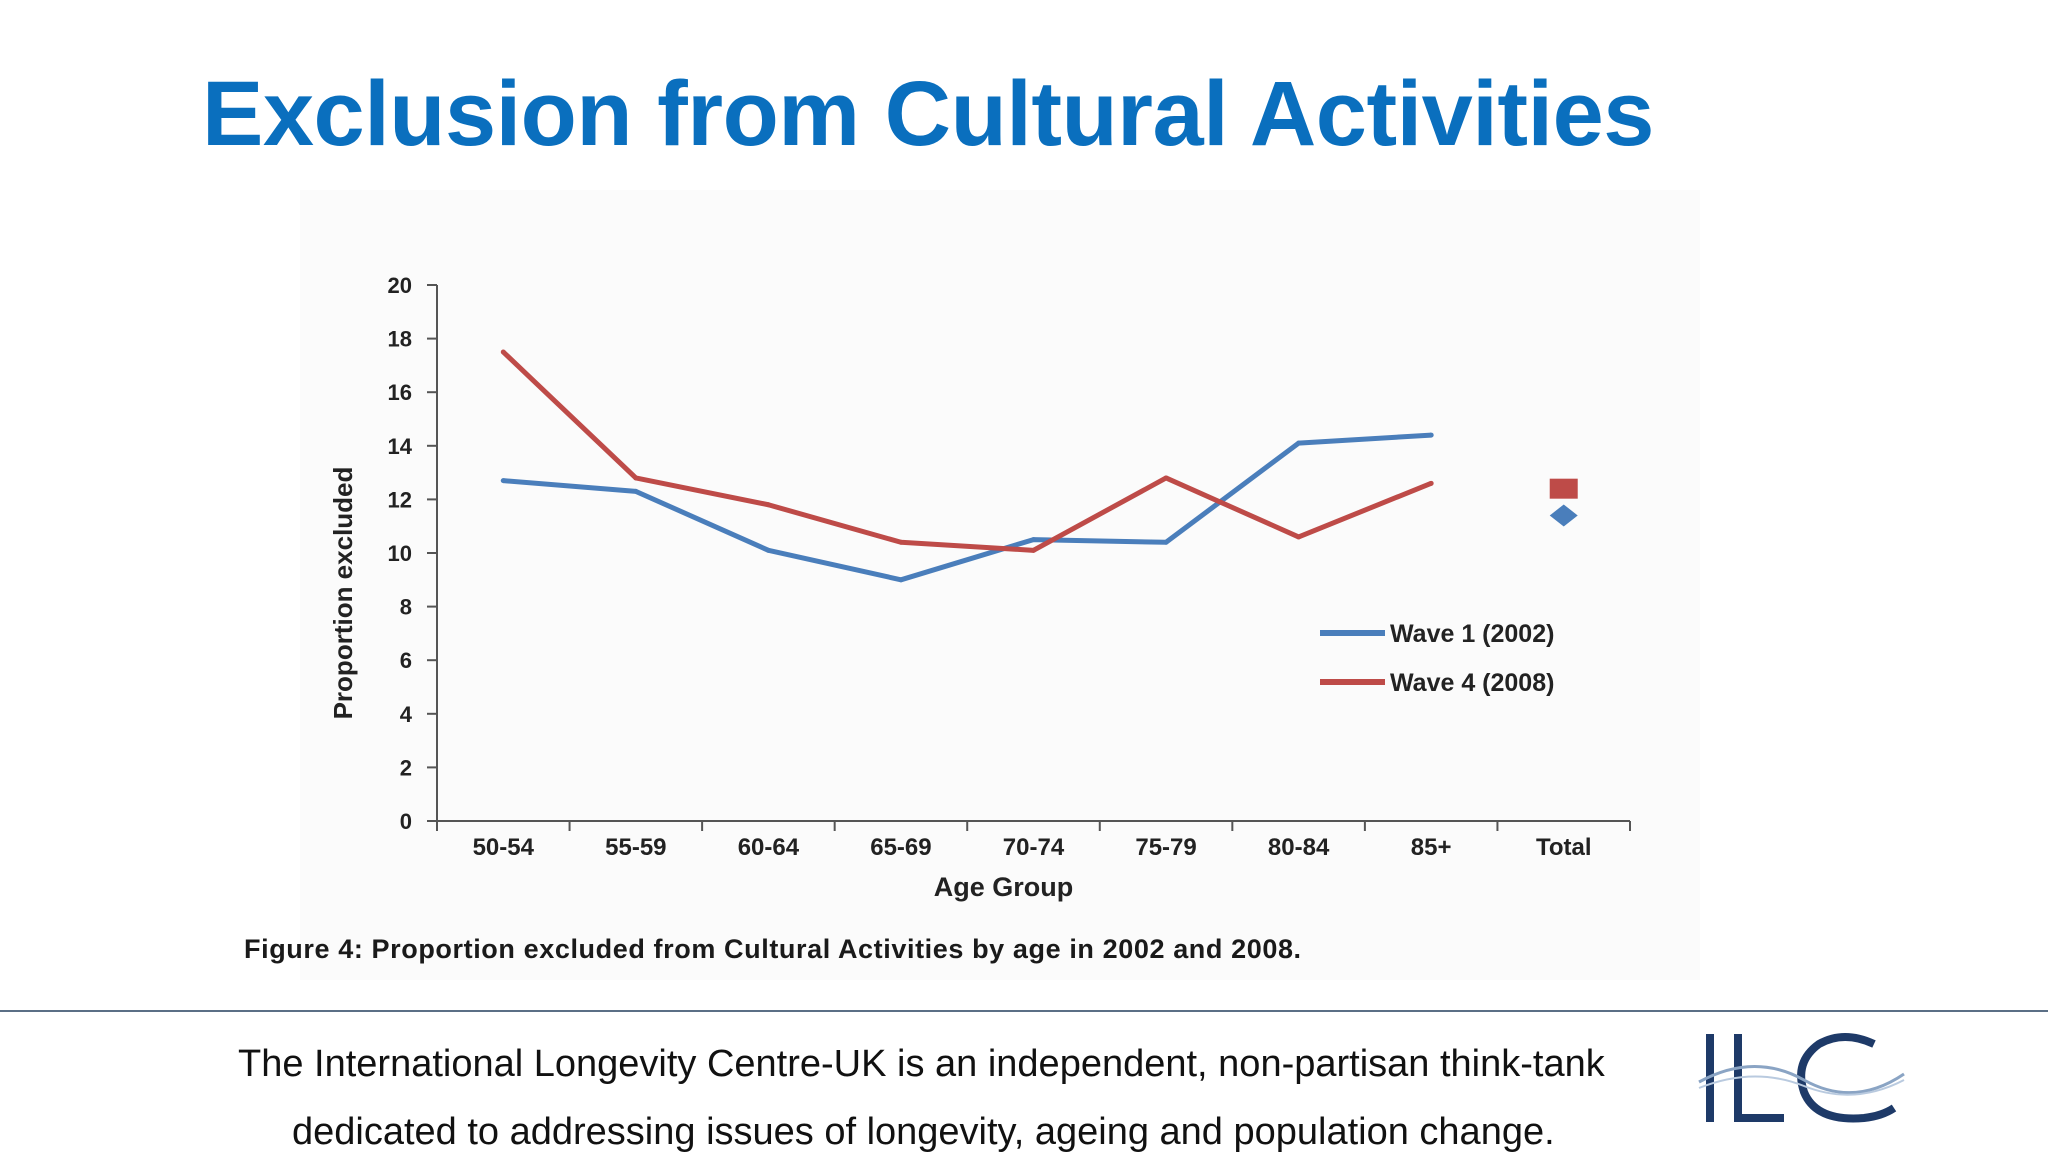 Image resolution: width=2048 pixels, height=1154 pixels. I want to click on y-tick-label: 4, so click(406, 714).